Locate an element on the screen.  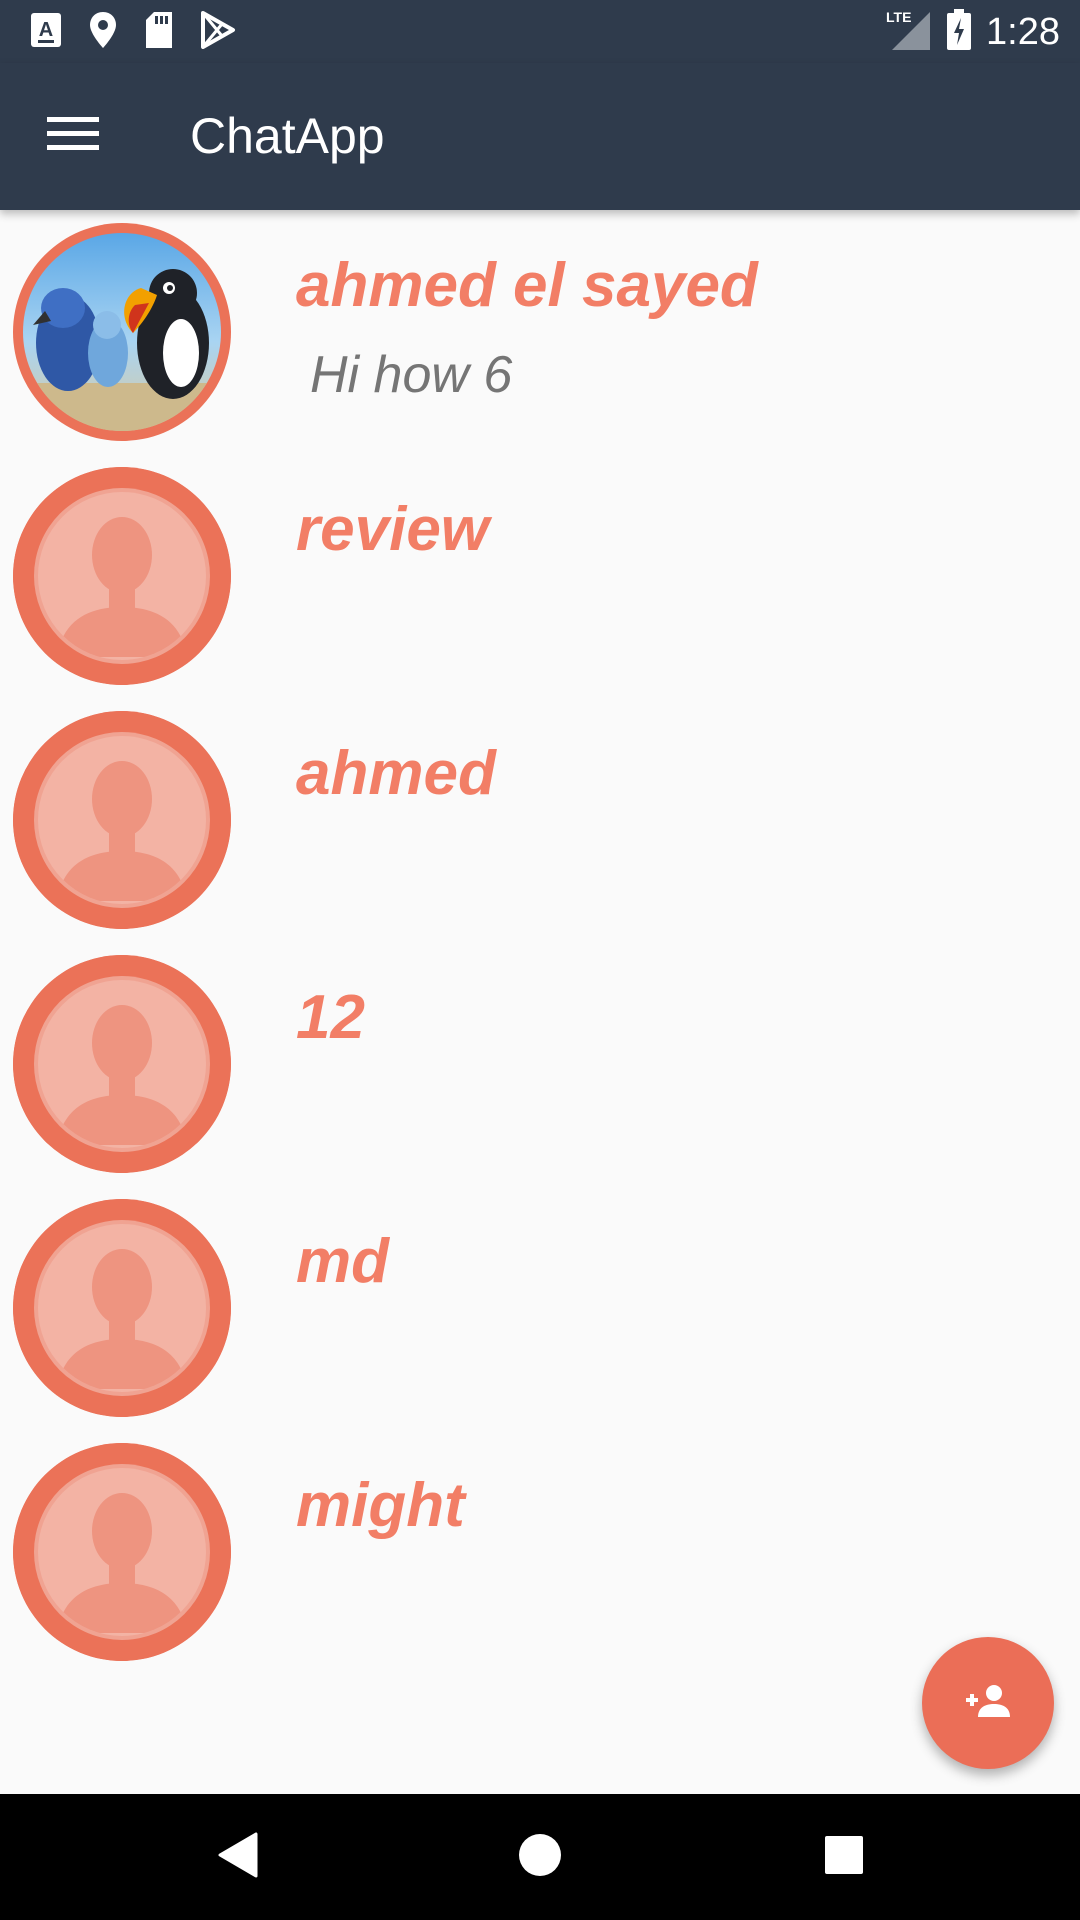
last-message: Hi how 6 is located at coordinates (411, 375).